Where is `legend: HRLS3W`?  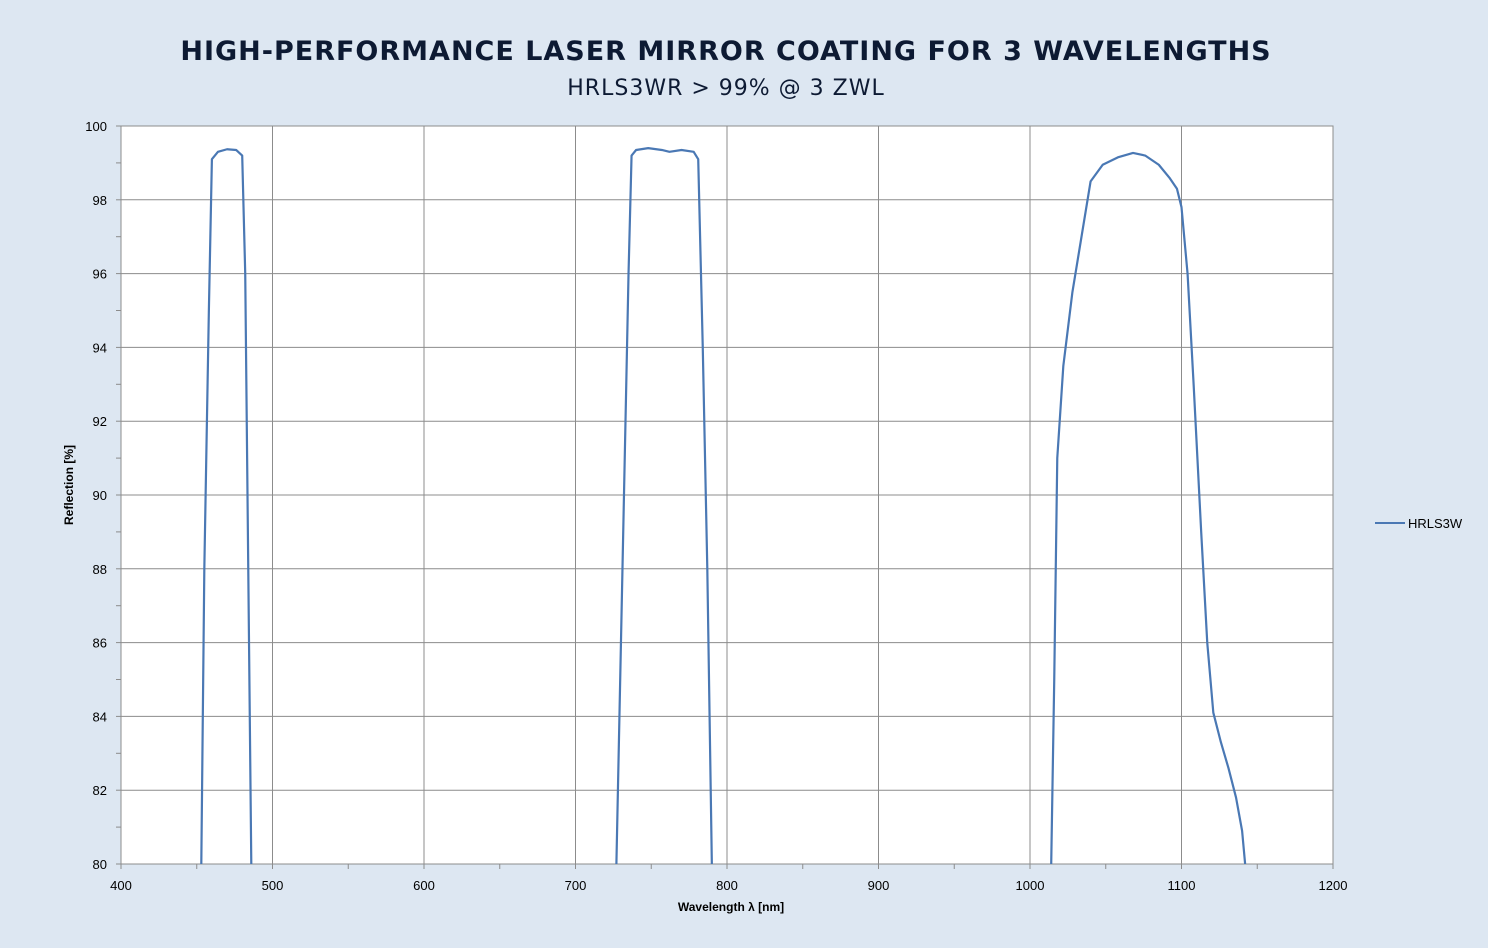 legend: HRLS3W is located at coordinates (1419, 523).